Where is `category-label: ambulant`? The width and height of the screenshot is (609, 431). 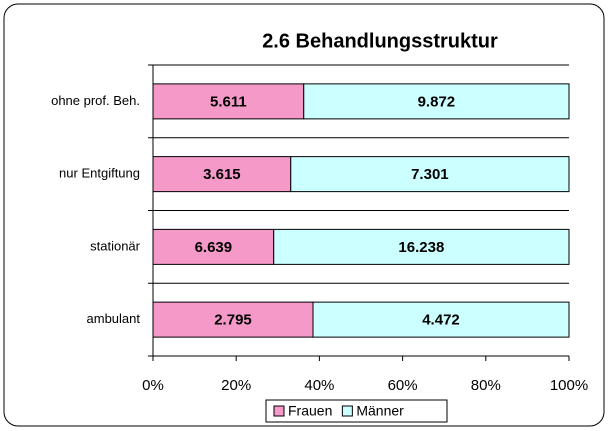 category-label: ambulant is located at coordinates (114, 318).